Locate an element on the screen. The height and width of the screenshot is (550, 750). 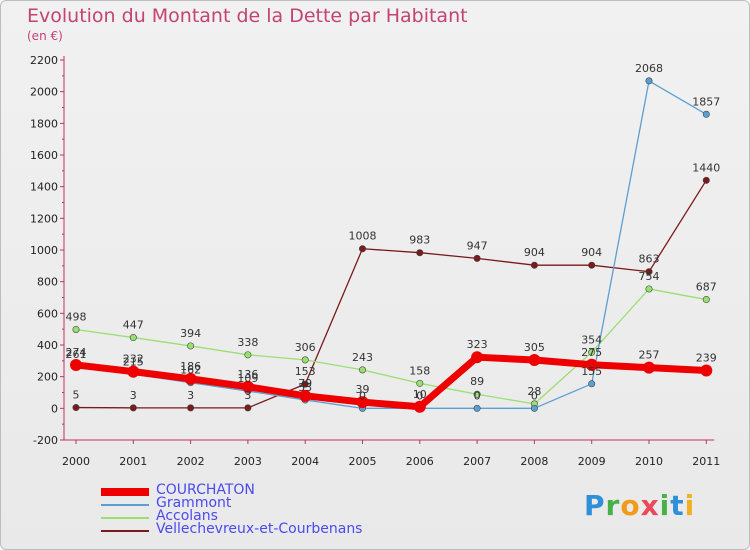
data-label: 305 is located at coordinates (534, 347).